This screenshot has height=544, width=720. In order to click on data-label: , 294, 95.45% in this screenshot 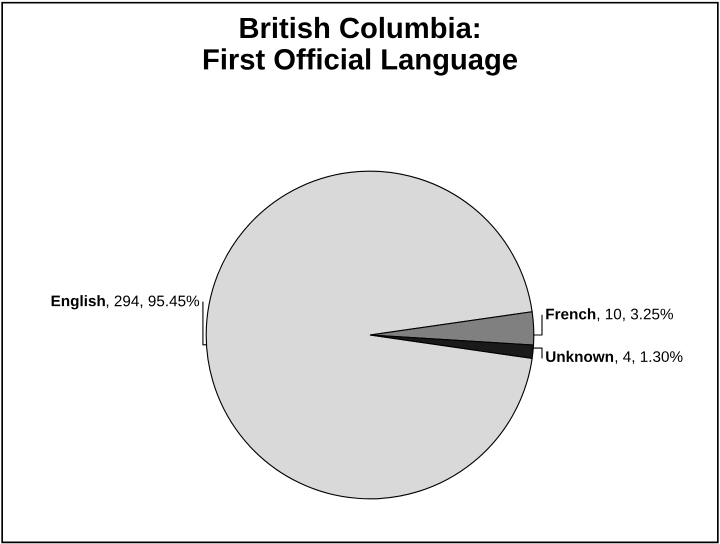, I will do `click(153, 302)`.